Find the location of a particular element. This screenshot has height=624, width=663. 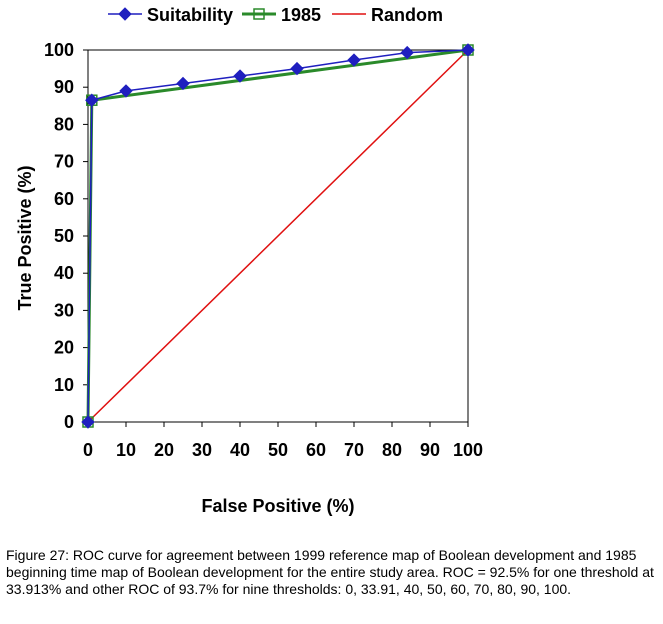

y-axis: 0 10 20 30 40 50 60 70 80 90 100 is located at coordinates (66, 236).